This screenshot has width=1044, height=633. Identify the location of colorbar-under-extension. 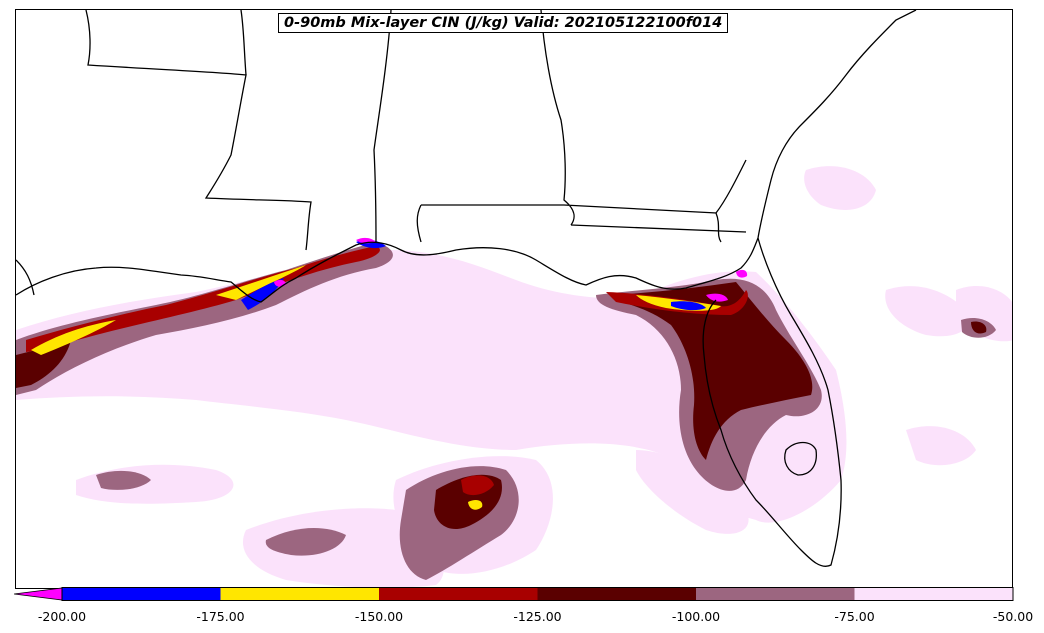
(38, 594).